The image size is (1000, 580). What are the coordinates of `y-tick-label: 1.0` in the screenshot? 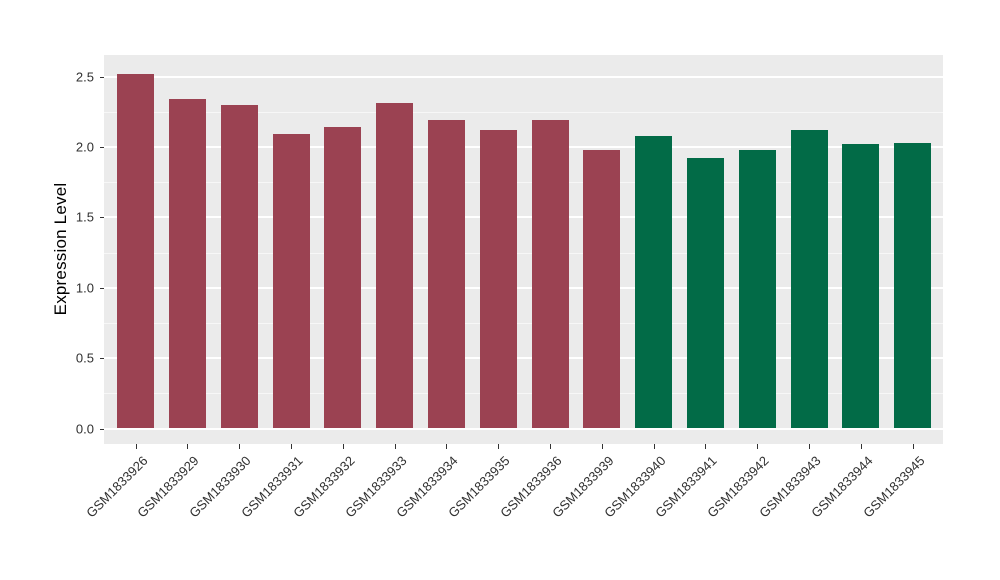 It's located at (84, 288).